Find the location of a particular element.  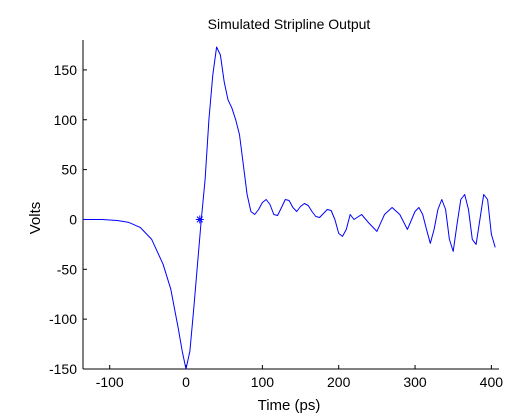

x-tick-label: 0 is located at coordinates (186, 382).